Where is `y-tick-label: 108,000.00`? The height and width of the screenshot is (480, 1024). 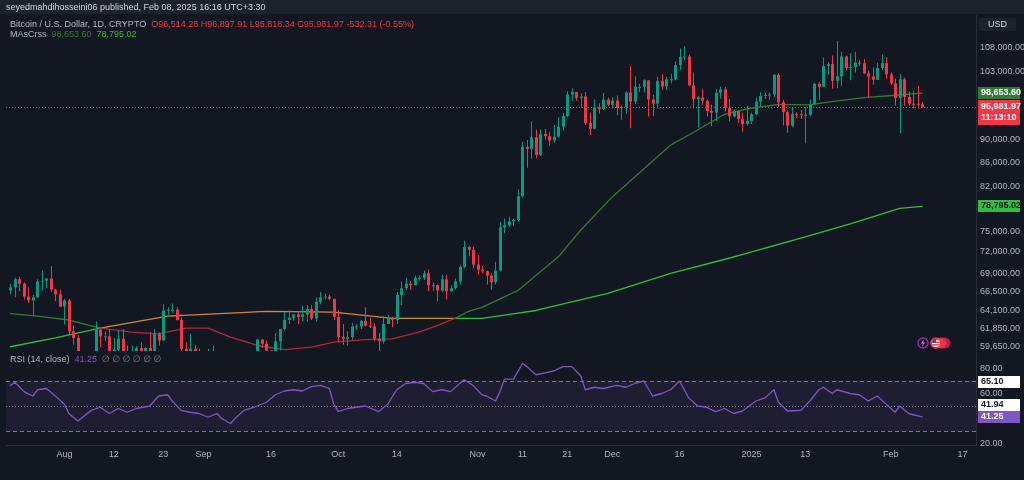 y-tick-label: 108,000.00 is located at coordinates (1002, 47).